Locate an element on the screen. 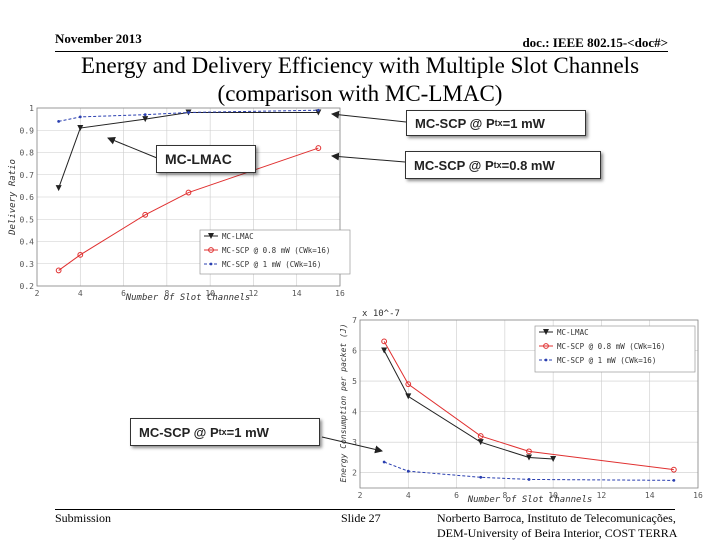 Image resolution: width=720 pixels, height=541 pixels. y-tick-label: 0.5 is located at coordinates (27, 219).